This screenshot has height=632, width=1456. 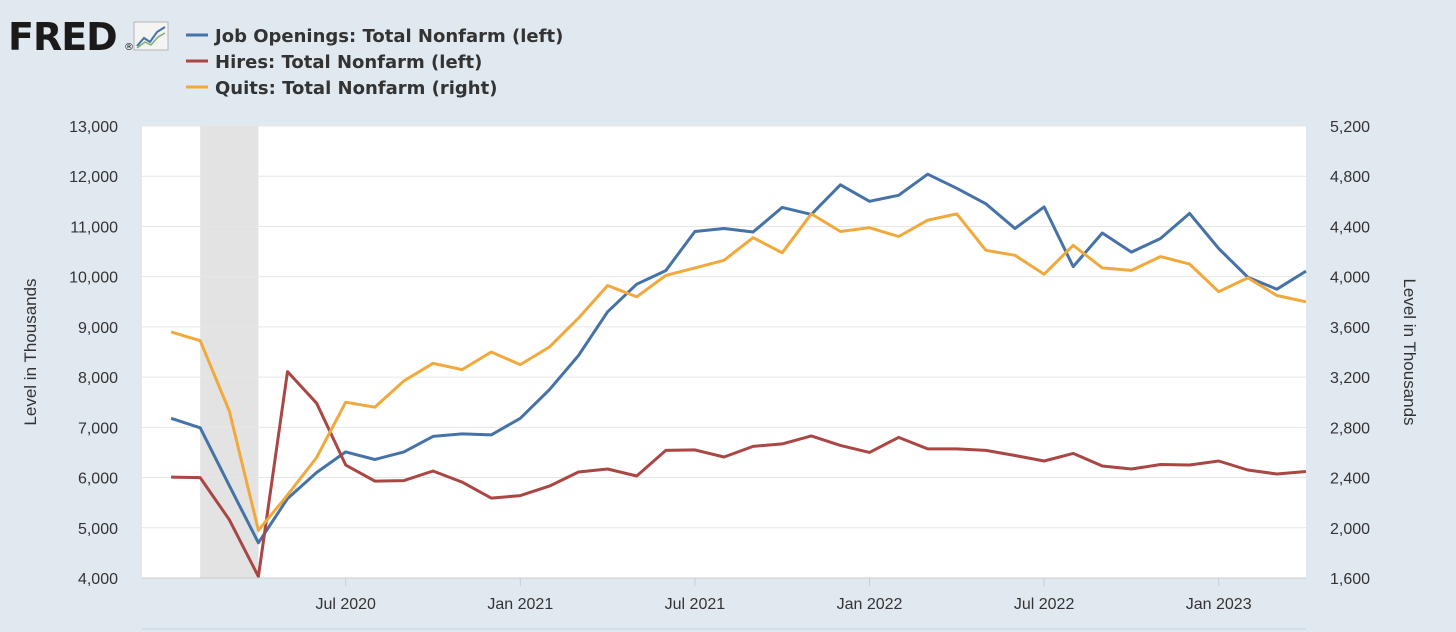 I want to click on left-tick-label: 10,000, so click(x=93, y=278).